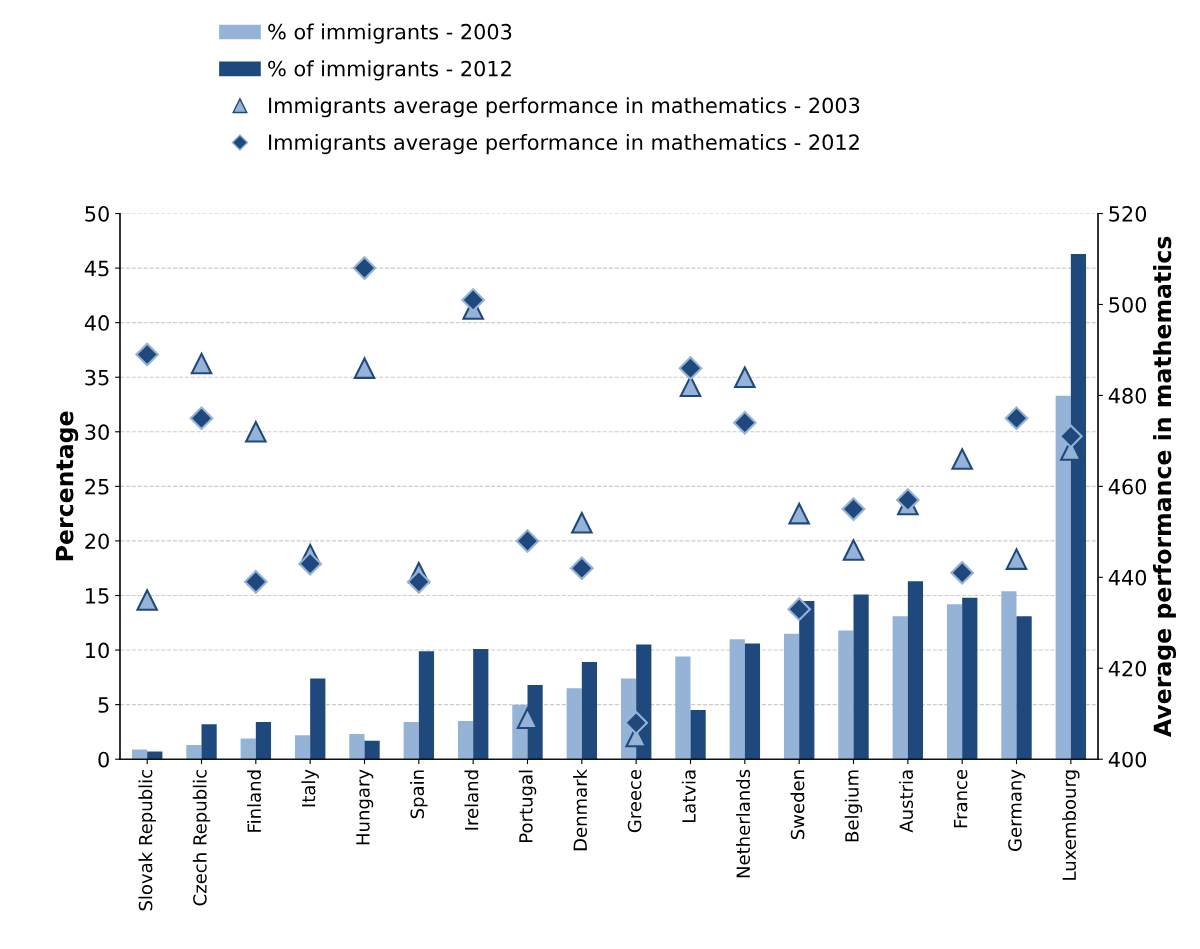  I want to click on x-tick-label: Italy, so click(310, 788).